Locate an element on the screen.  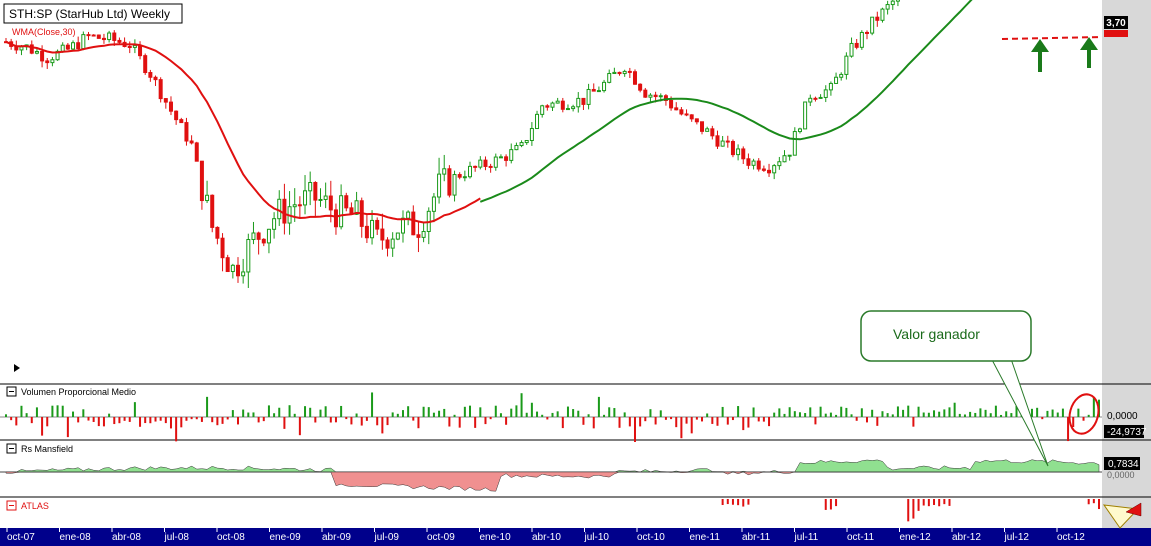
x-tick-label: ene-09 is located at coordinates (286, 537).